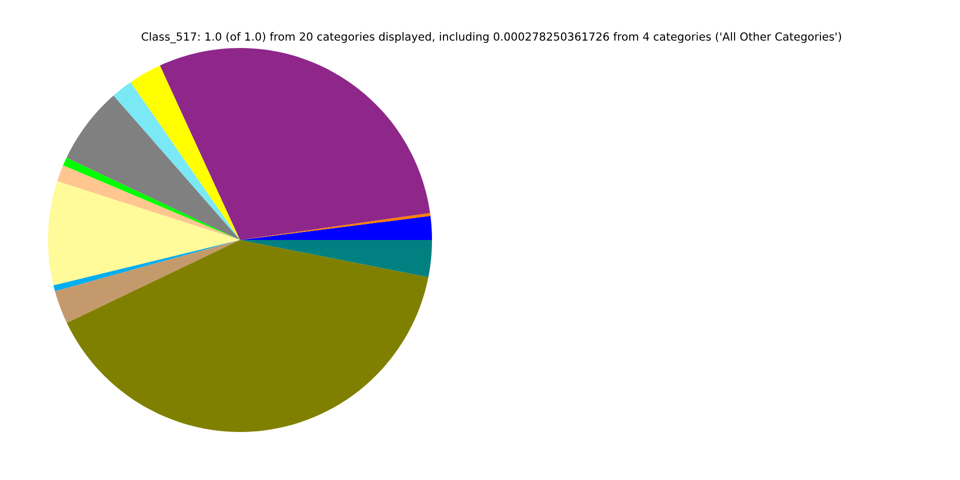 This screenshot has width=960, height=480. Describe the element at coordinates (492, 38) in the screenshot. I see `text: Class_517: 1.0 (of 1.0) from 20 categories displayed, including 0.000278250361726 from 4 categories ('All Other Categories')` at that location.